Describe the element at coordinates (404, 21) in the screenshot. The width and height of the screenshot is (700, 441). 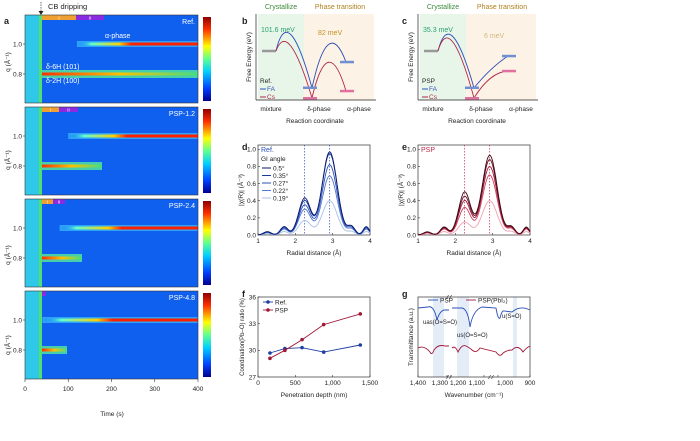
I see `panel-c-label: c` at that location.